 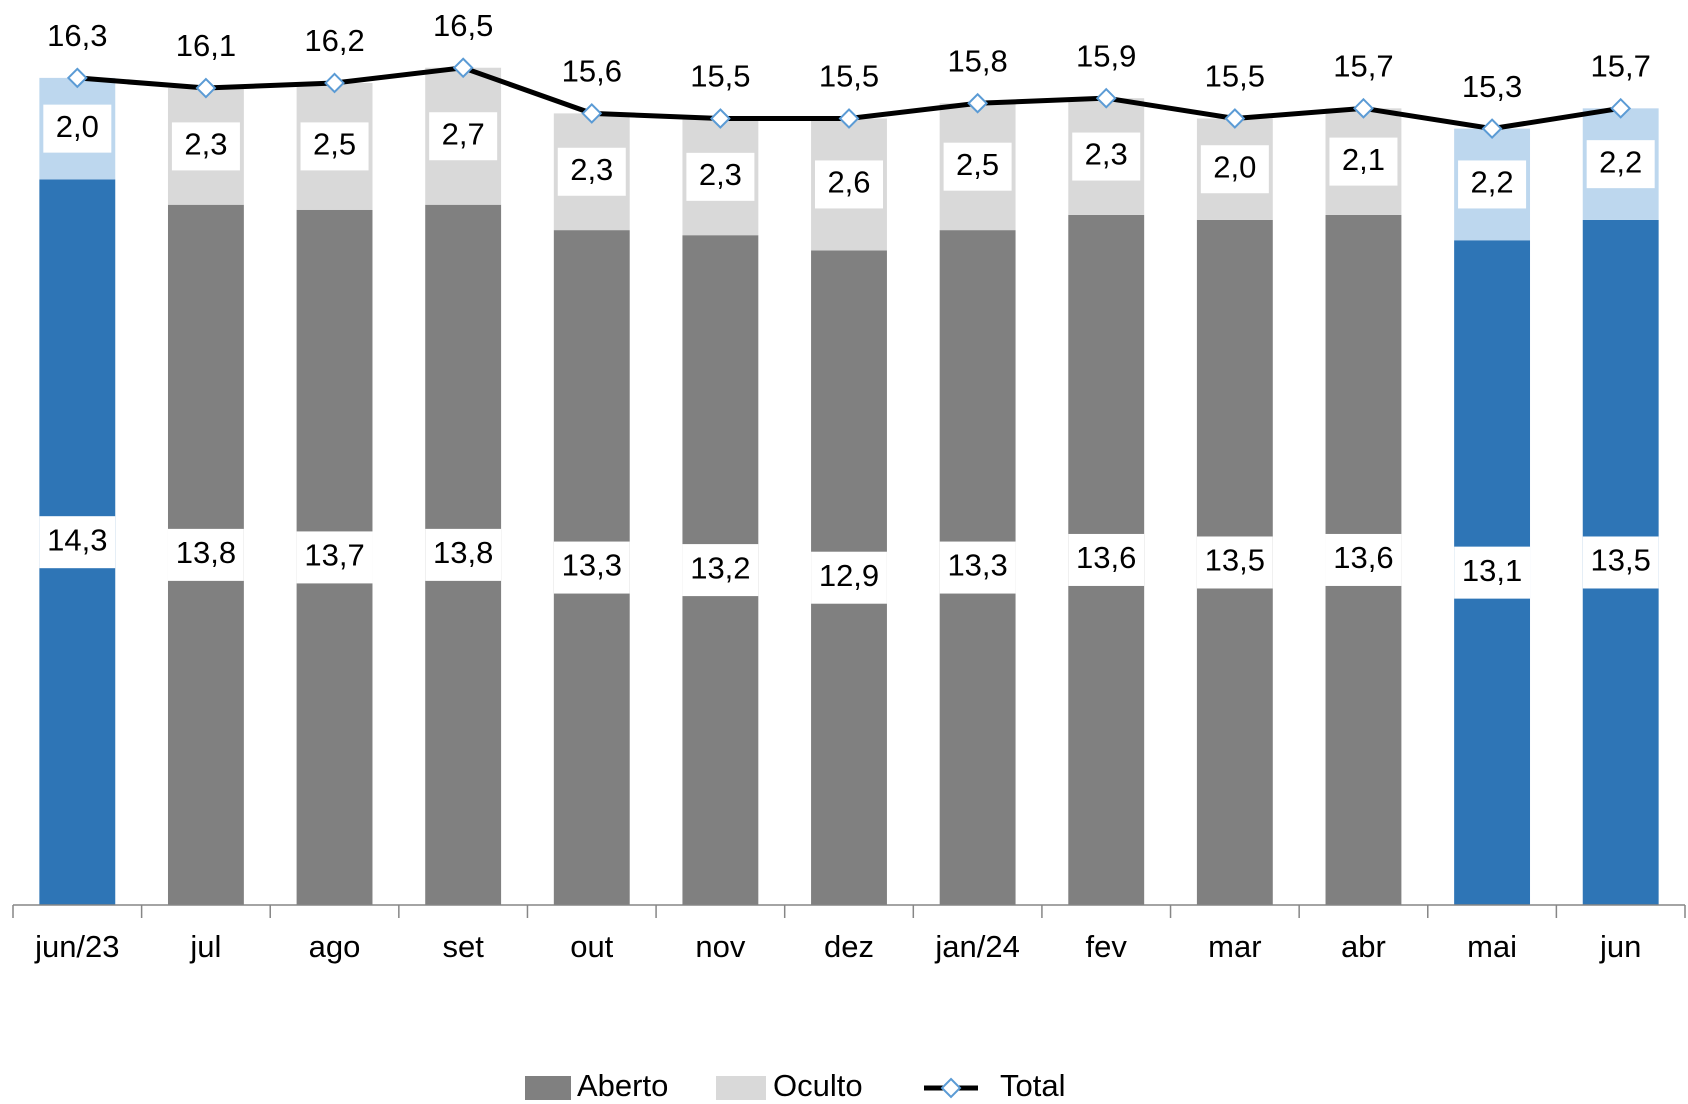 I want to click on x-tick-label: nov, so click(x=720, y=946).